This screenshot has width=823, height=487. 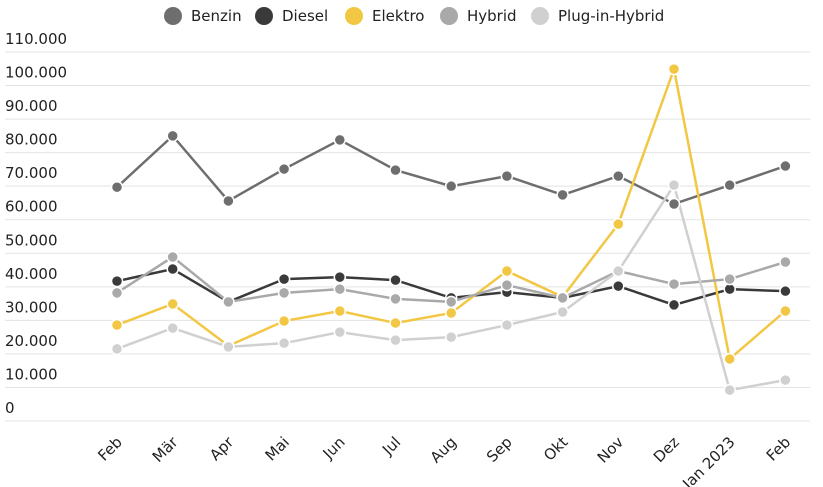 What do you see at coordinates (277, 448) in the screenshot?
I see `x-tick-label: Mai` at bounding box center [277, 448].